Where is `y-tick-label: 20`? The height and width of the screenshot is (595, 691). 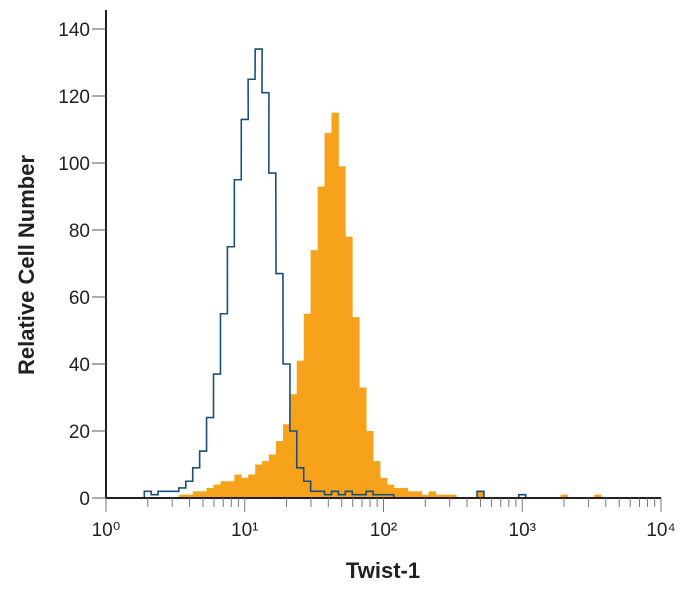
y-tick-label: 20 is located at coordinates (79, 432).